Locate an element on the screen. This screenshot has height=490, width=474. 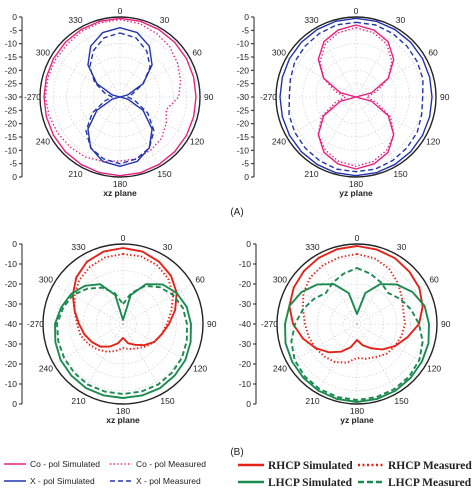
legend-label: X - pol Simulated is located at coordinates (62, 481).